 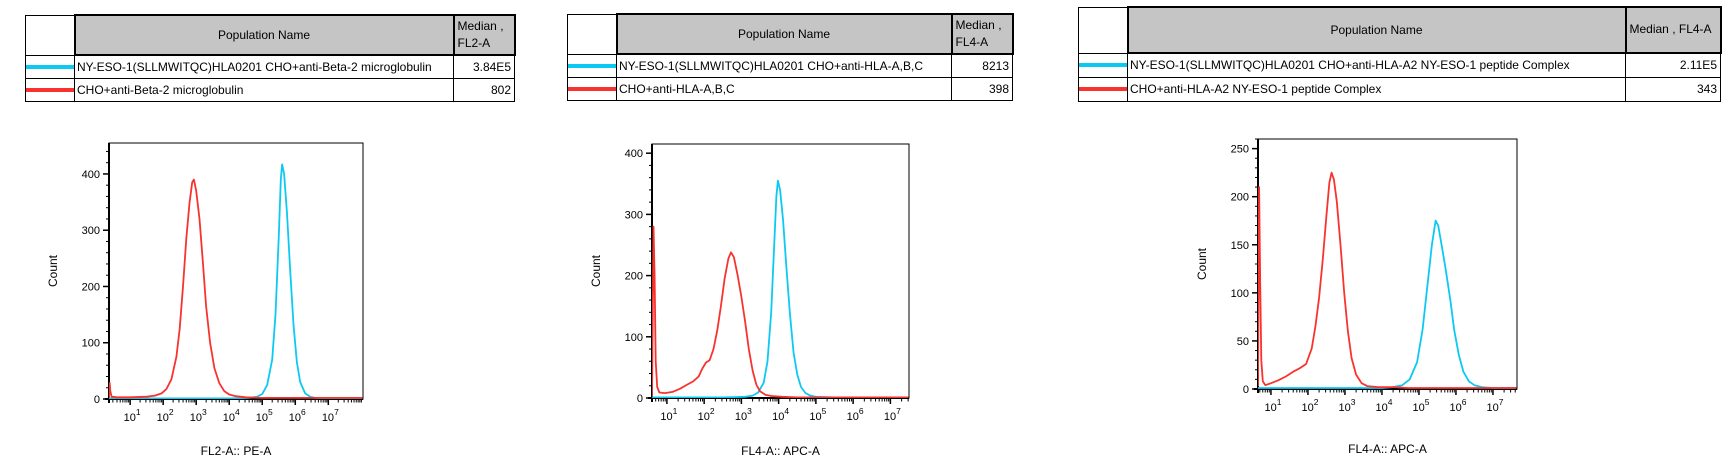 What do you see at coordinates (236, 451) in the screenshot?
I see `svg-text: FL2-A:: PE-A` at bounding box center [236, 451].